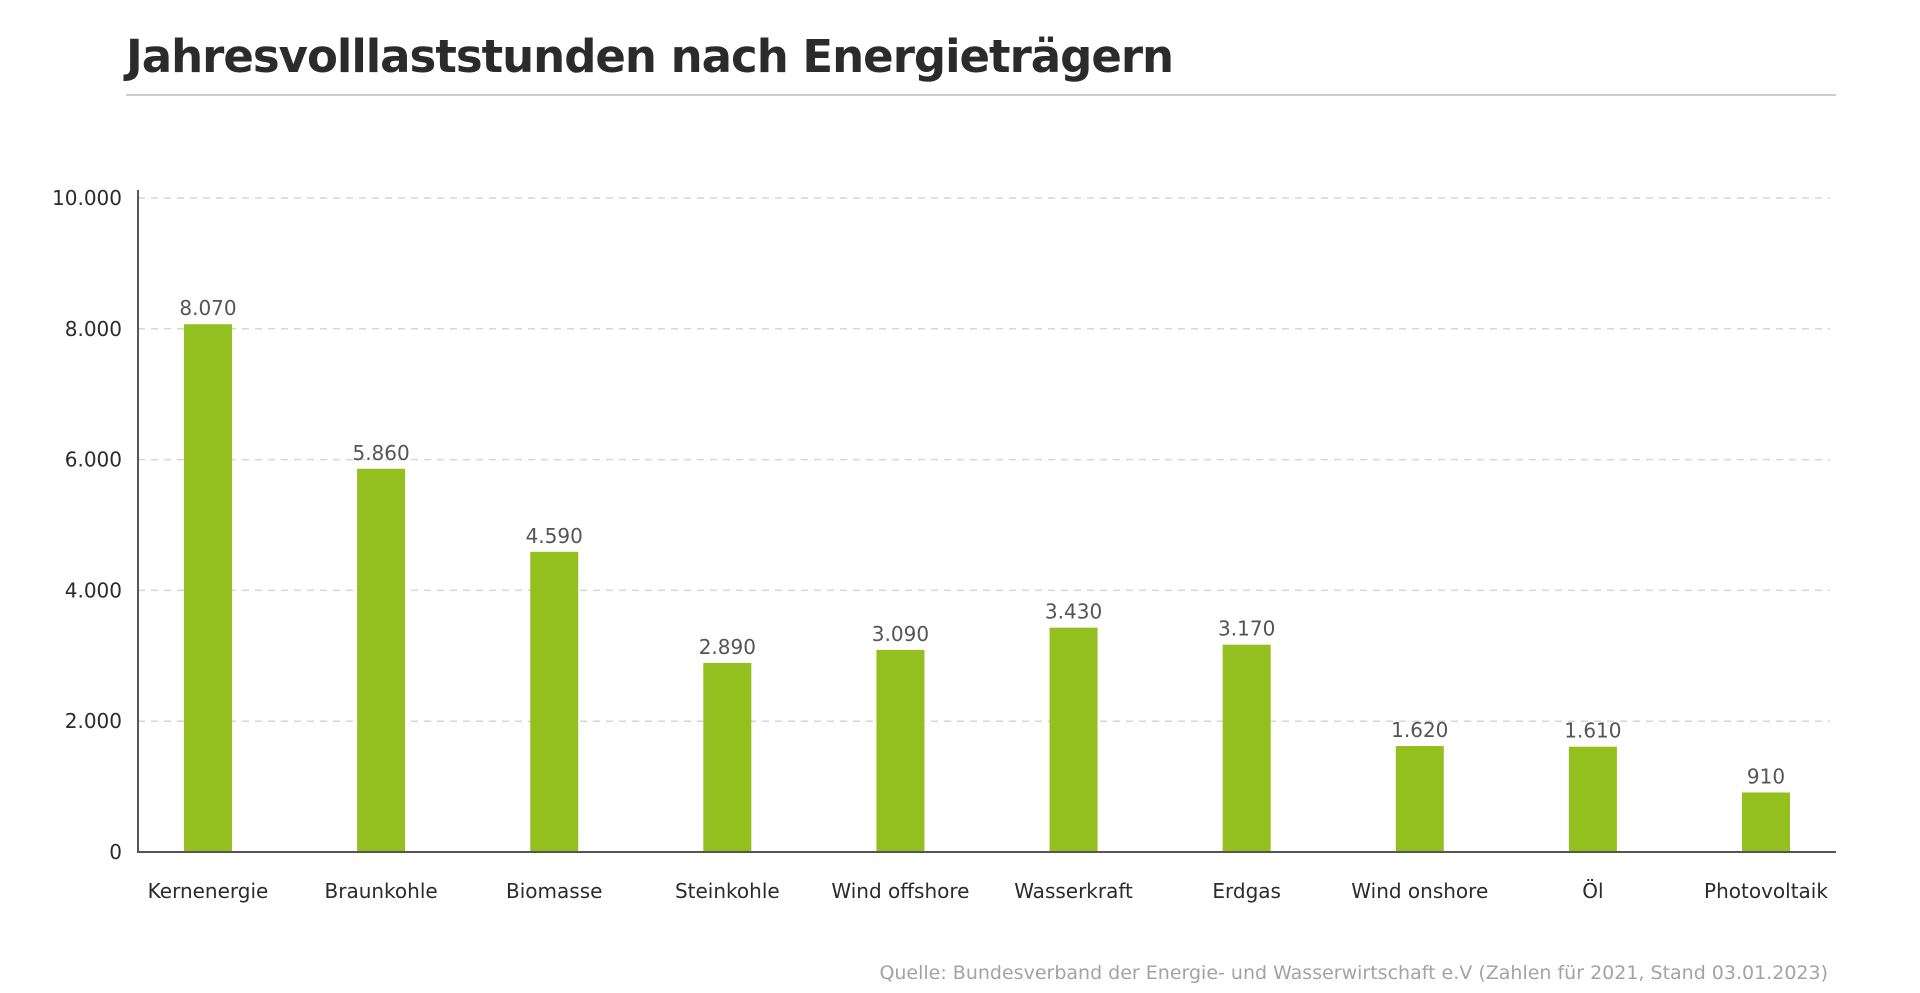 Image resolution: width=1920 pixels, height=993 pixels. Describe the element at coordinates (554, 891) in the screenshot. I see `x-tick-label: Biomasse` at that location.